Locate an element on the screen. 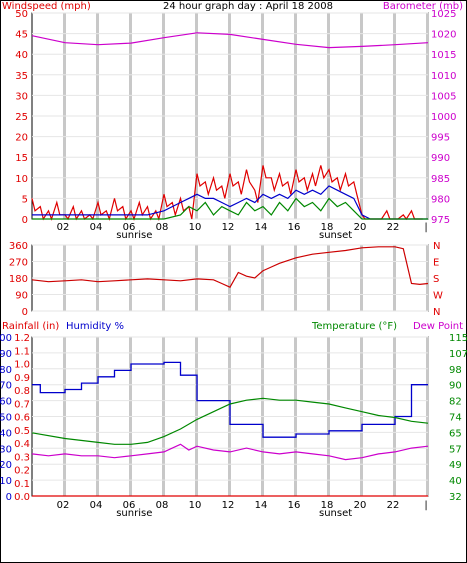  temperature-axis-label: Temperature (°F) is located at coordinates (354, 326).